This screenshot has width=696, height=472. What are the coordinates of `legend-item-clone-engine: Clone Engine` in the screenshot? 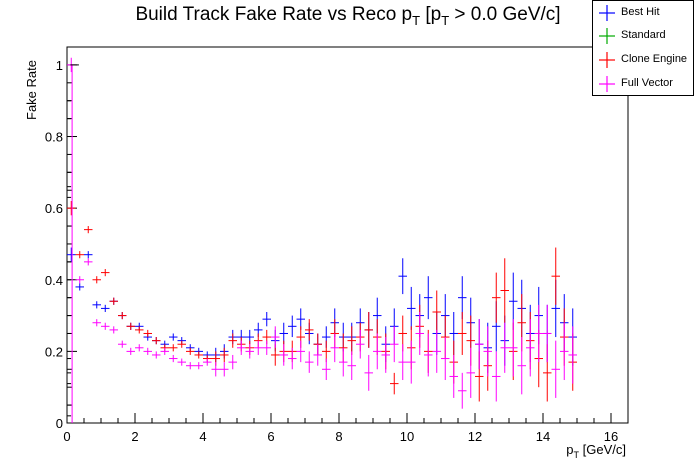 It's located at (643, 60).